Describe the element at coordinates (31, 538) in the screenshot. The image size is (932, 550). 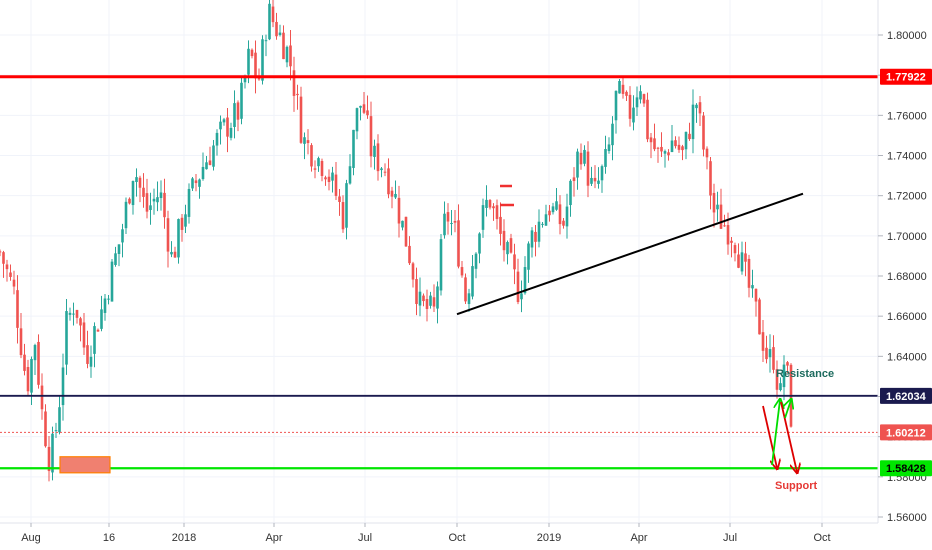
I see `x-tick-label: Aug` at that location.